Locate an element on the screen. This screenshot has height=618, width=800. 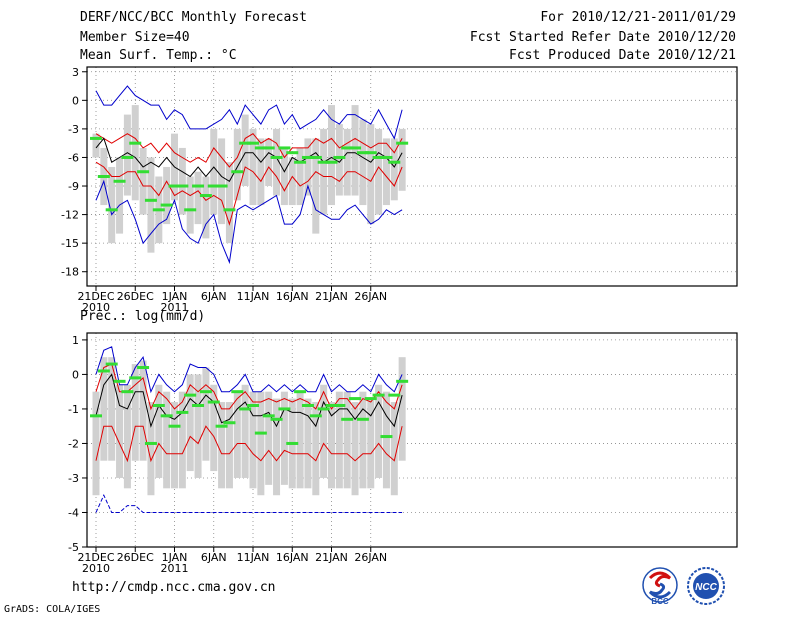
x-tick-sublabel: 2010 is located at coordinates (96, 568).